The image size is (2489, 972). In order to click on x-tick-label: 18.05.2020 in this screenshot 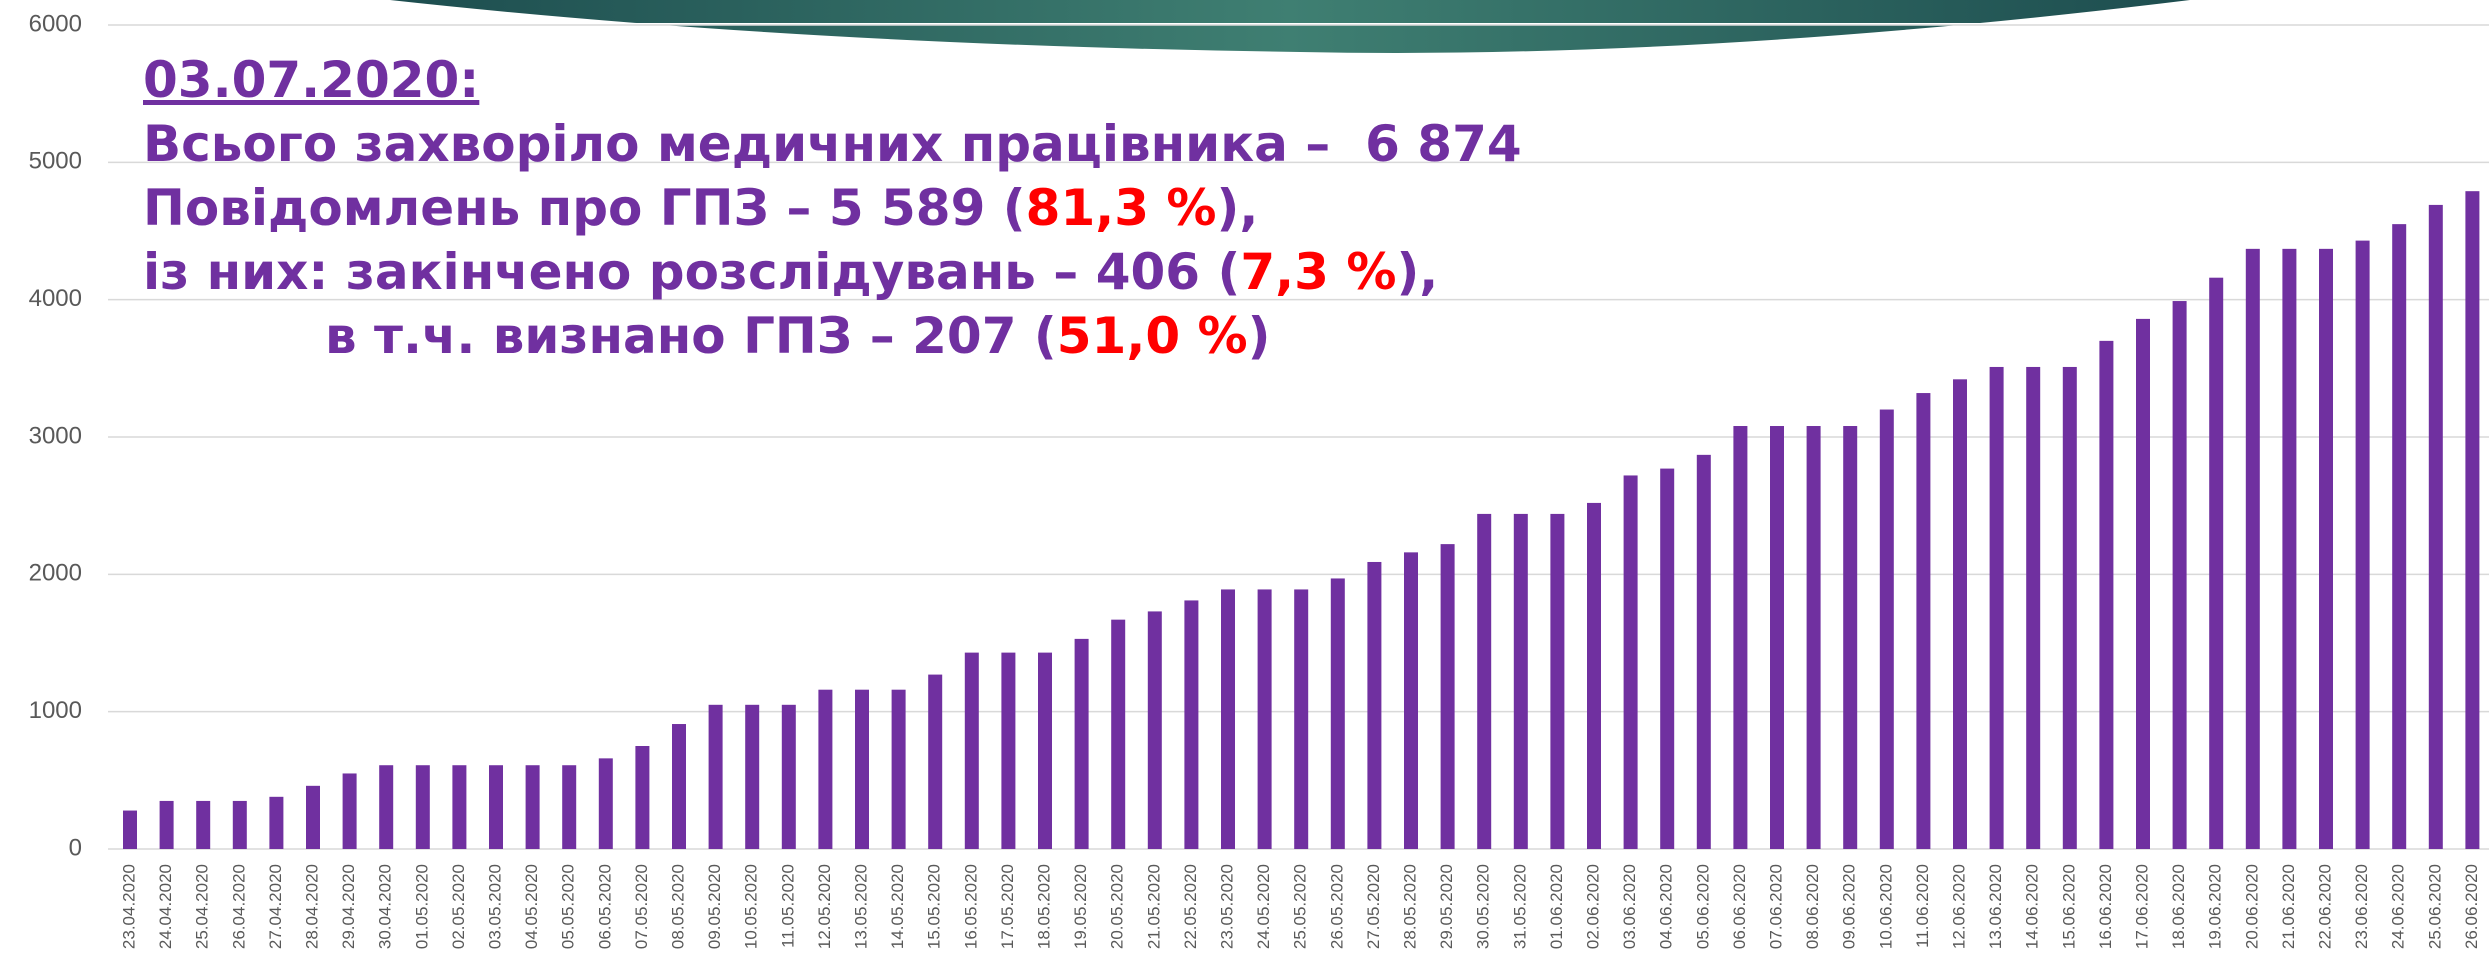, I will do `click(1043, 906)`.